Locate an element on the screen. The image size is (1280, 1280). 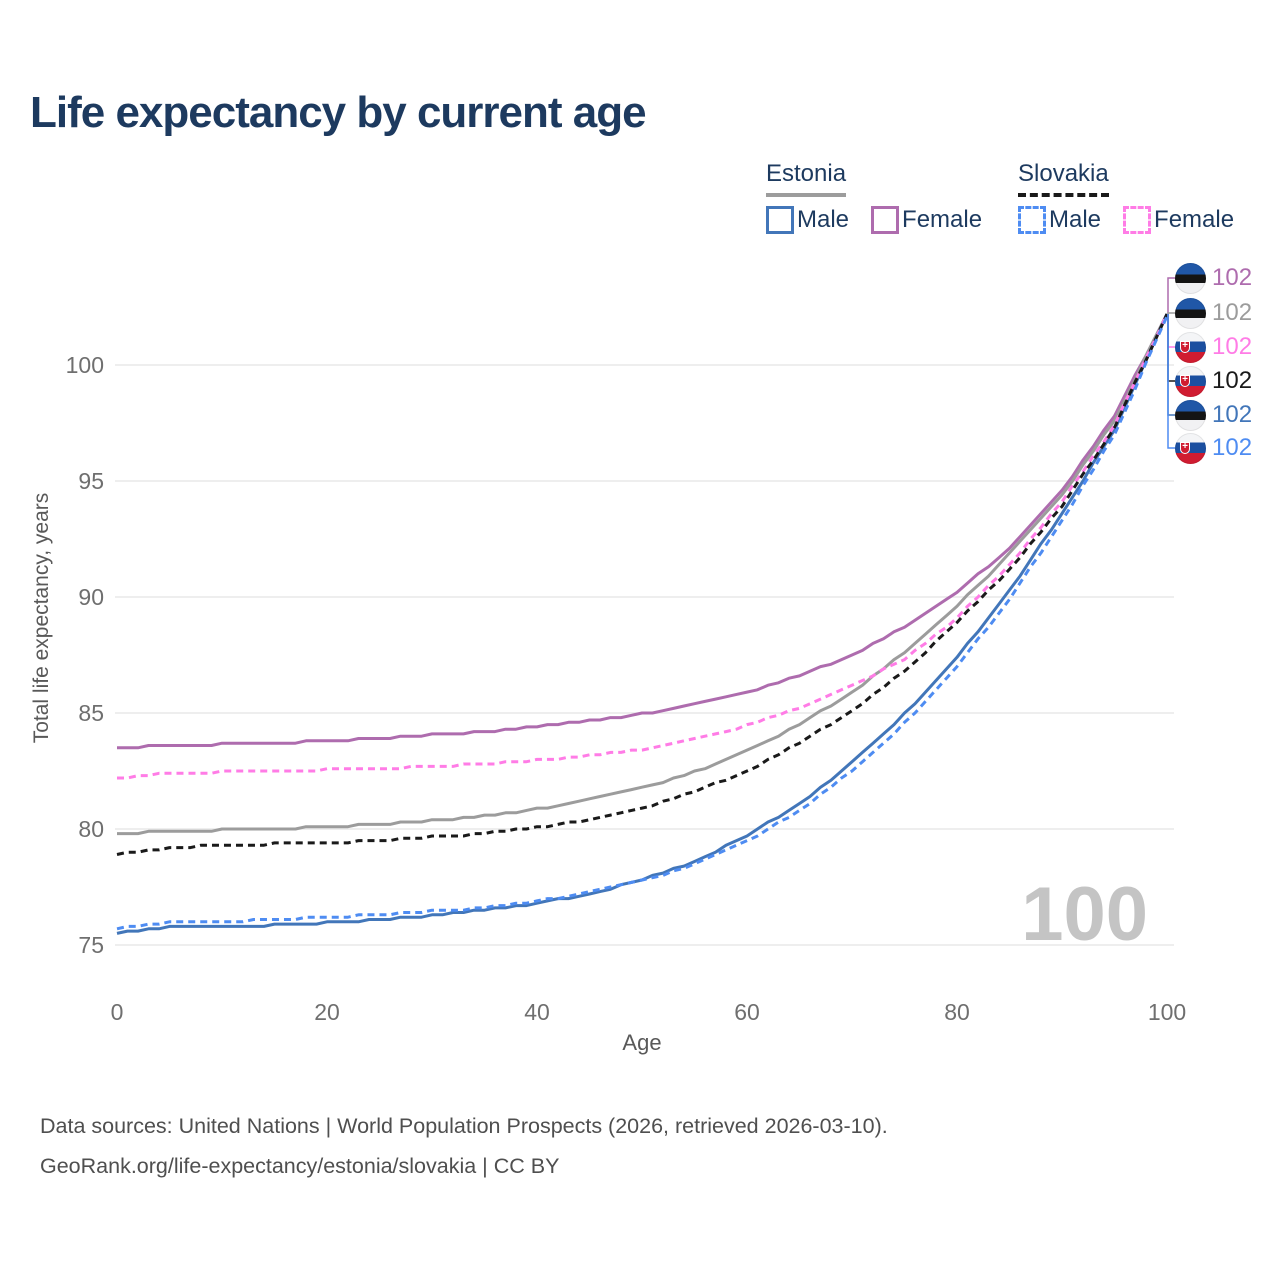
estonia-female-swatch-icon is located at coordinates (885, 220).